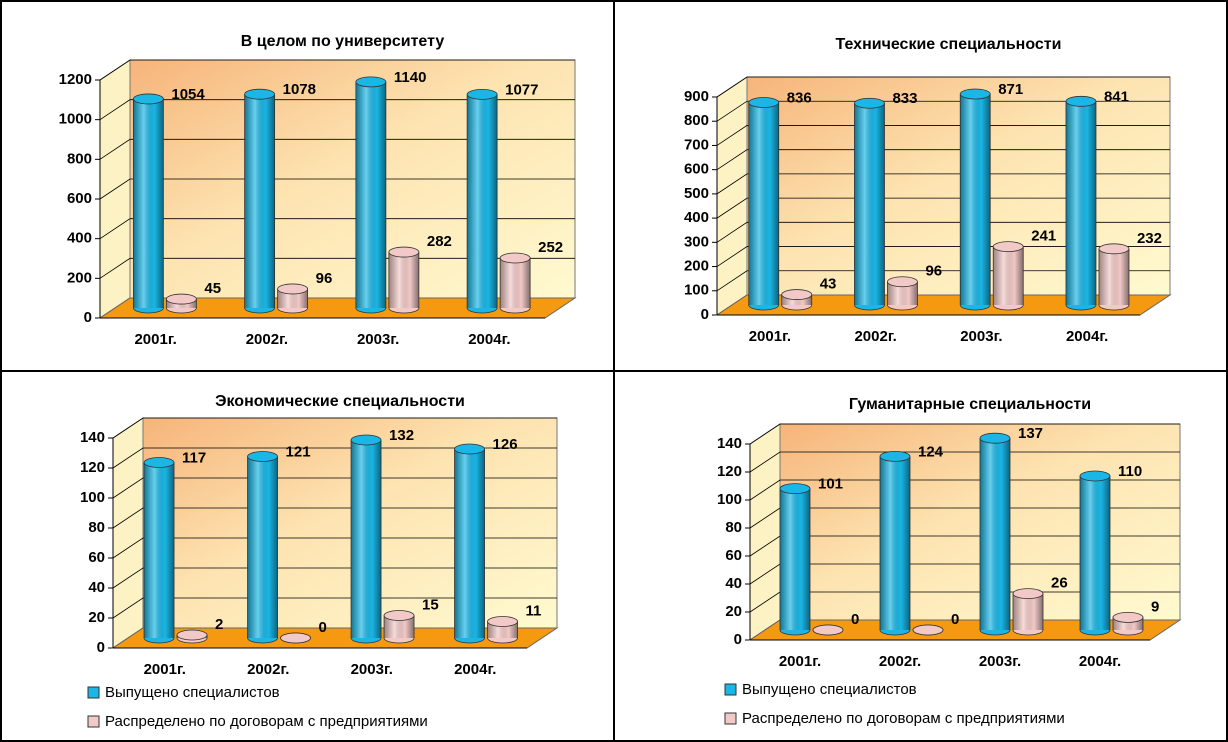  I want to click on y-tick-label: 100, so click(696, 290).